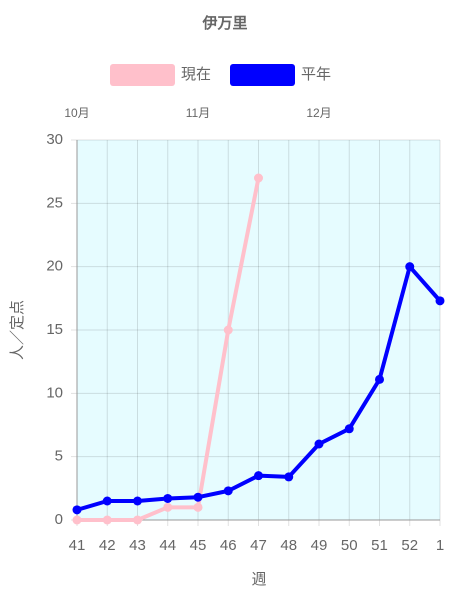  What do you see at coordinates (54, 392) in the screenshot?
I see `y-tick-label: 10` at bounding box center [54, 392].